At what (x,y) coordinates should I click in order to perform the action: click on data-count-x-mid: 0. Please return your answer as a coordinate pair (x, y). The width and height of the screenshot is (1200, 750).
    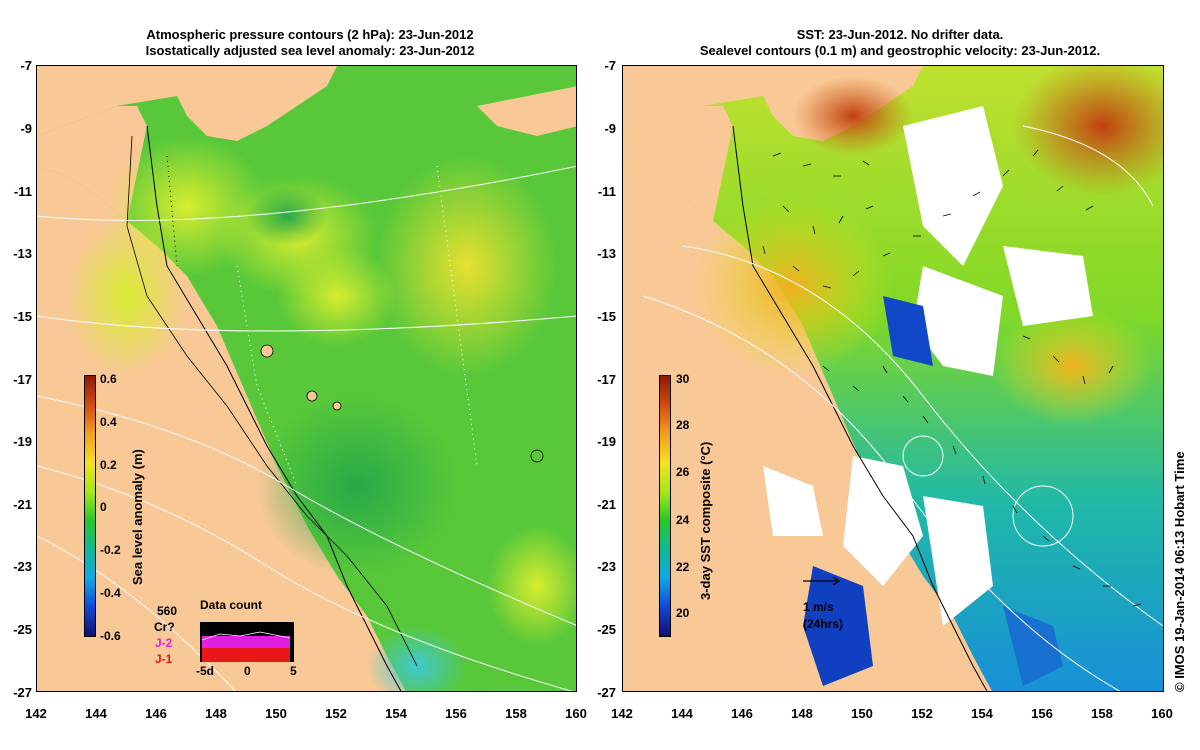
    Looking at the image, I should click on (247, 671).